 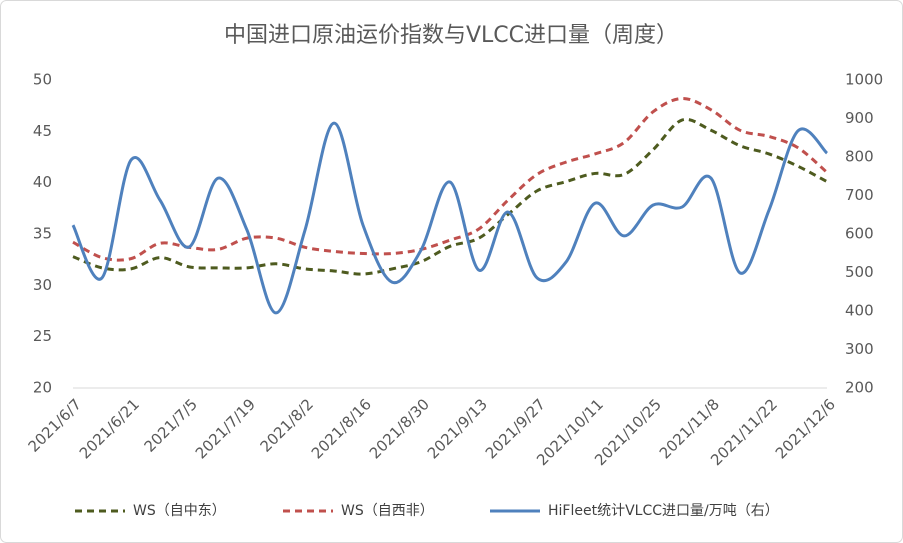 I want to click on legend-label: WS（自中东）, so click(x=179, y=511).